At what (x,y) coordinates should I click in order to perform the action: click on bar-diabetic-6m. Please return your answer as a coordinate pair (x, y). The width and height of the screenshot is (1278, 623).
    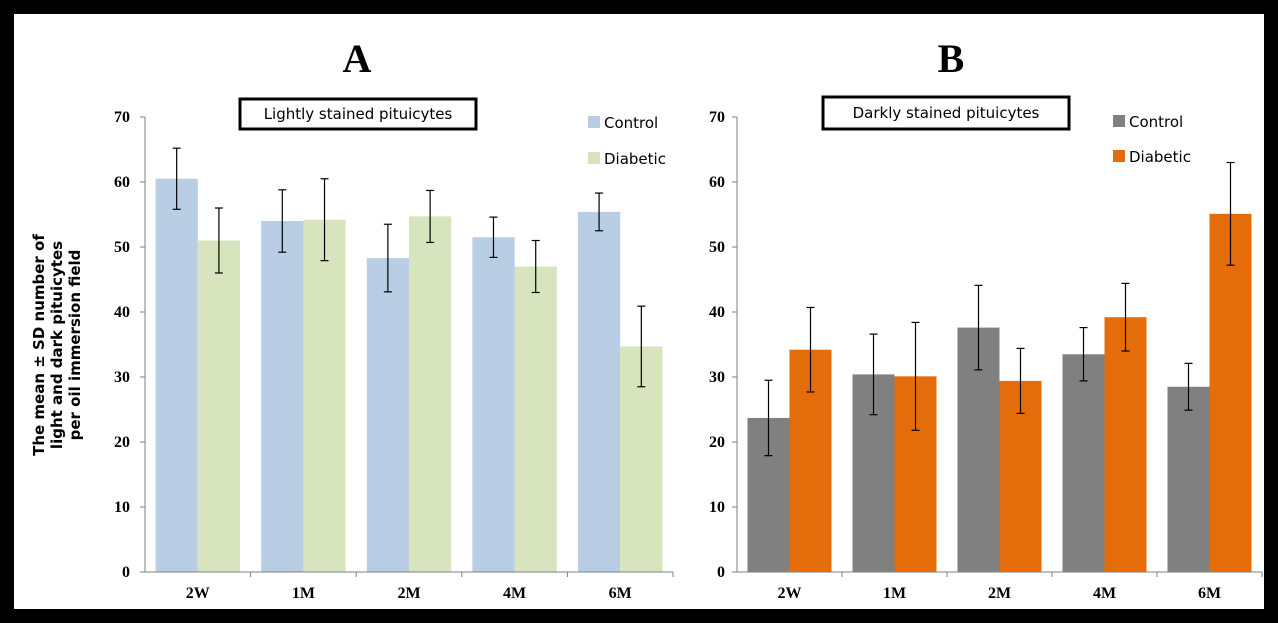
    Looking at the image, I should click on (1230, 392).